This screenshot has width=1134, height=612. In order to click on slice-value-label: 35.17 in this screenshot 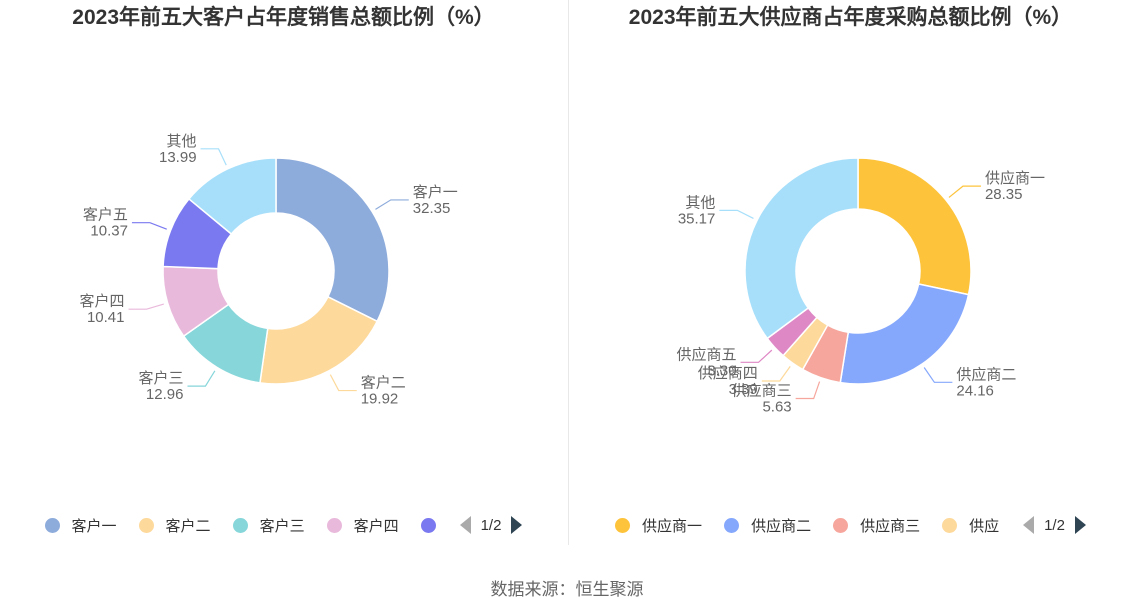, I will do `click(697, 218)`.